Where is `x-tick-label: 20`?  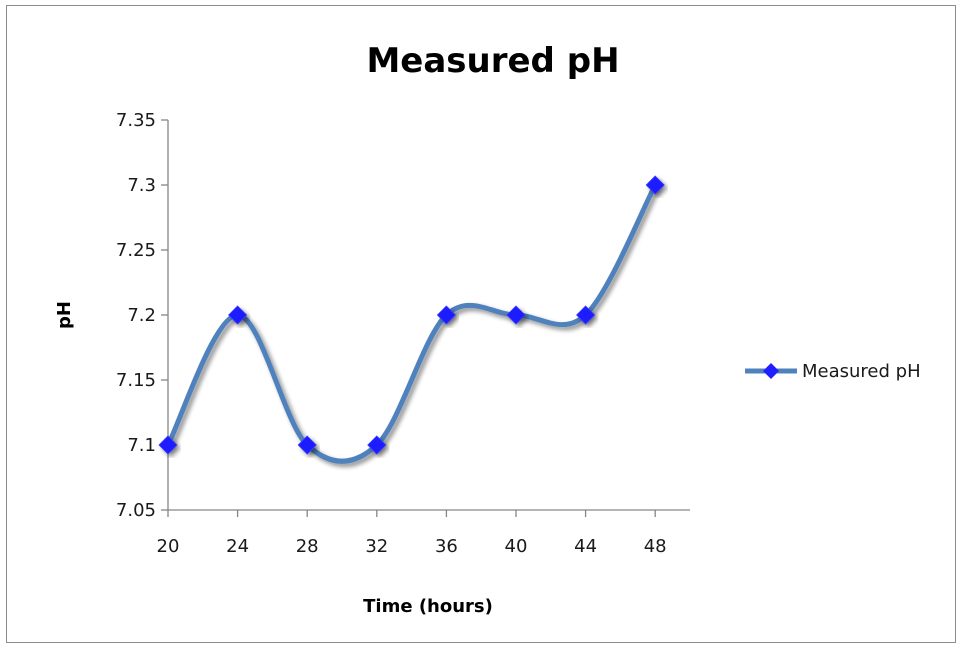
x-tick-label: 20 is located at coordinates (168, 546).